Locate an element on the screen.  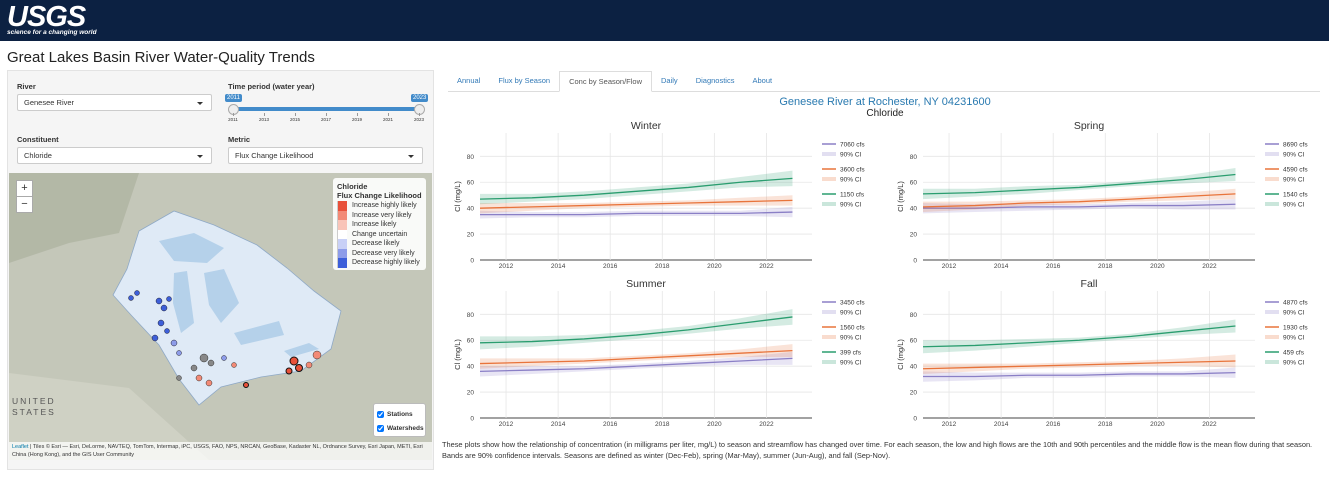
stations-decrease is located at coordinates (150, 316).